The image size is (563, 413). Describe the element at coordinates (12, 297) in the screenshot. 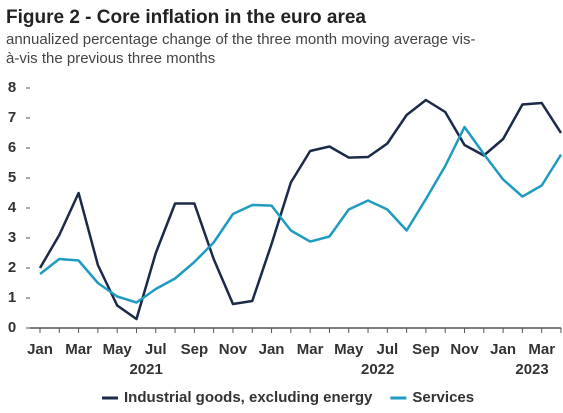

I see `y-tick-label: 1` at that location.